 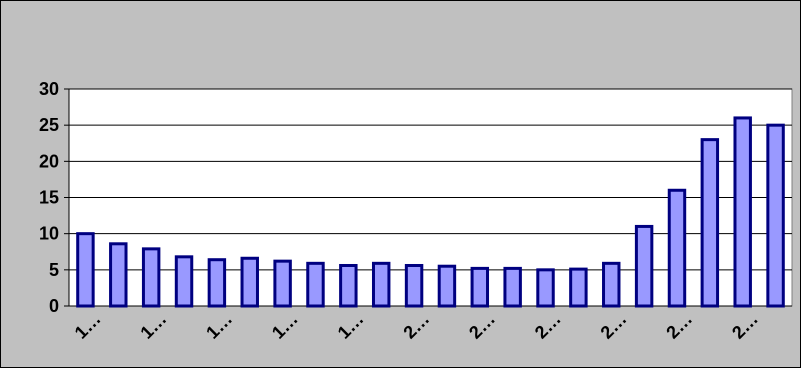 What do you see at coordinates (49, 234) in the screenshot?
I see `y-tick-label: 10` at bounding box center [49, 234].